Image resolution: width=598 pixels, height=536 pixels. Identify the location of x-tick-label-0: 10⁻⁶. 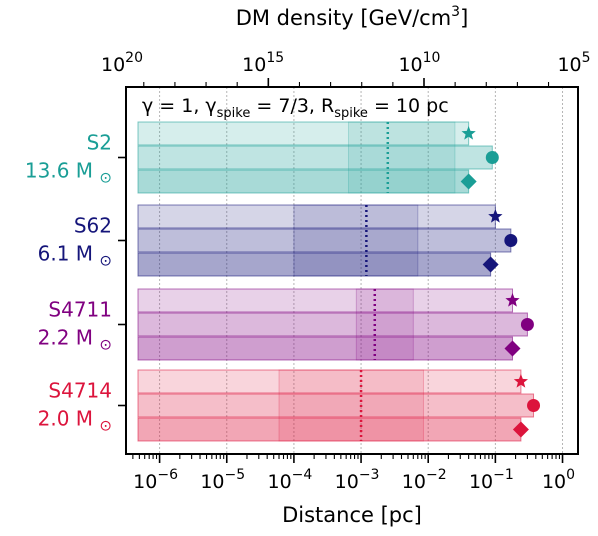
(155, 480).